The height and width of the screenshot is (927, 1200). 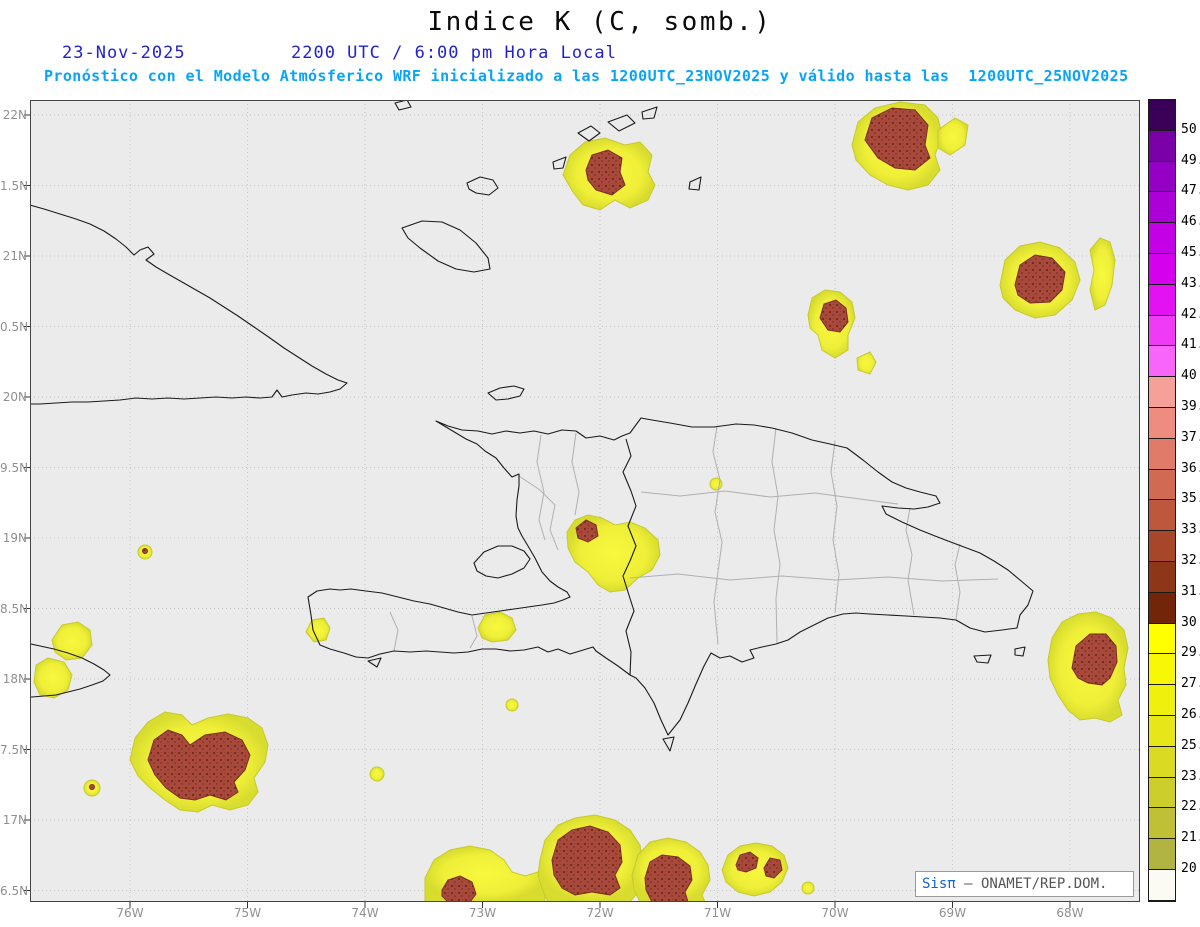 I want to click on province-boundaries, so click(x=694, y=538).